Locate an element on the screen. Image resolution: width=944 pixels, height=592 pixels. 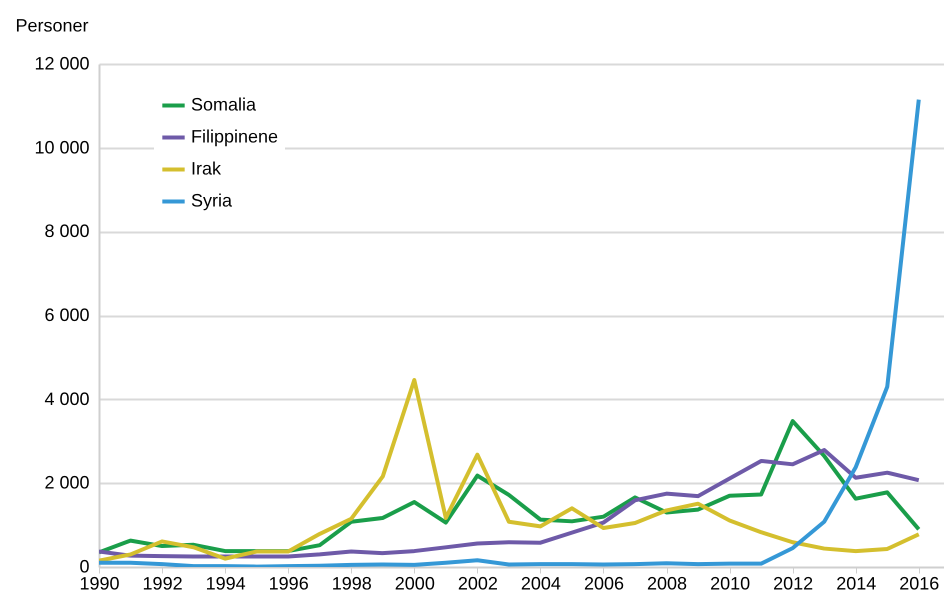
x-tick-label: 2014 is located at coordinates (856, 583).